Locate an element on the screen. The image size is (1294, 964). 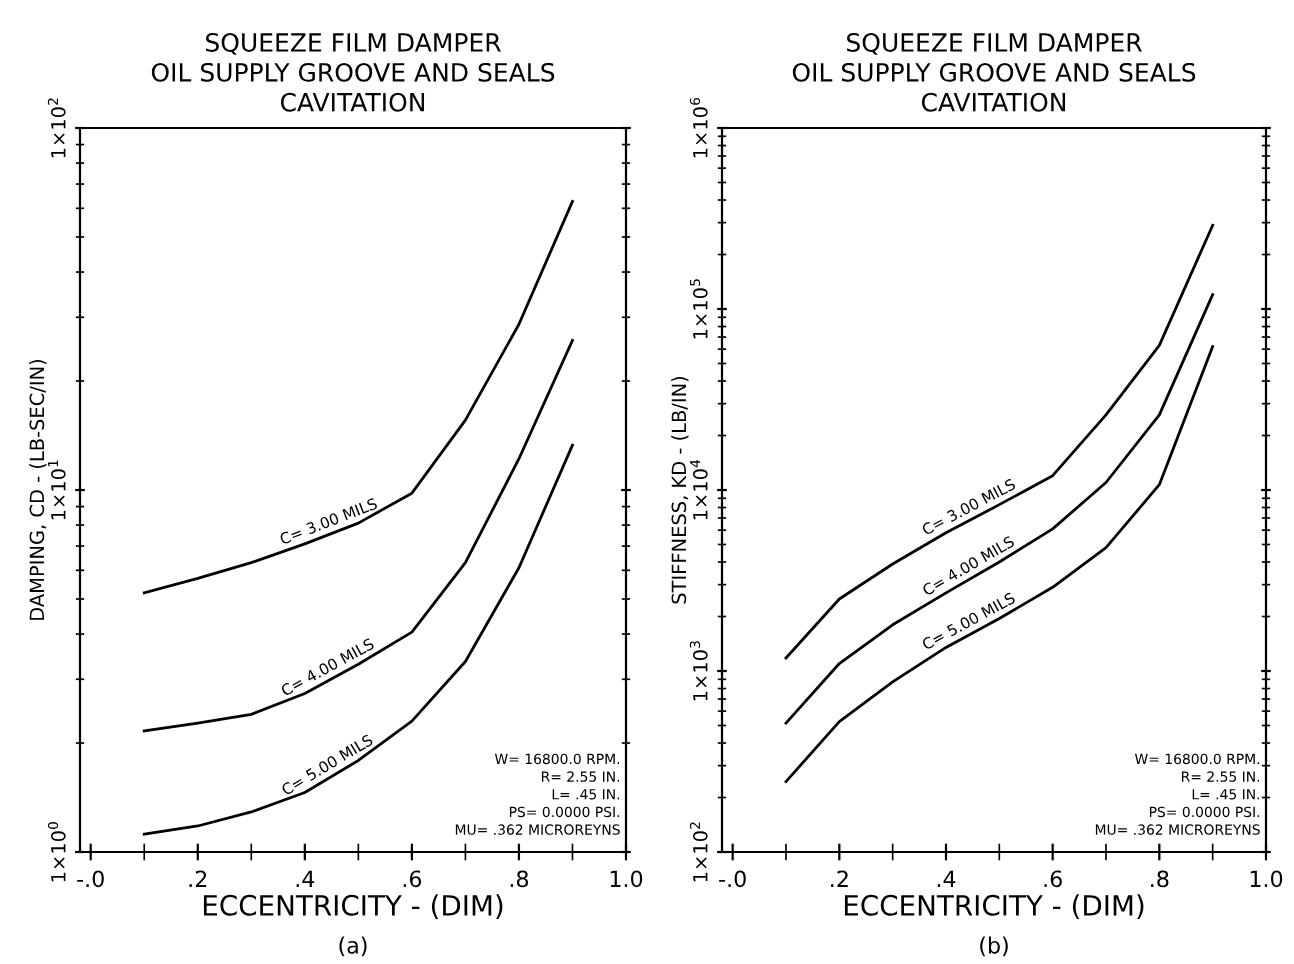
y-tick-label: 1×10$^{3}$ is located at coordinates (698, 671).